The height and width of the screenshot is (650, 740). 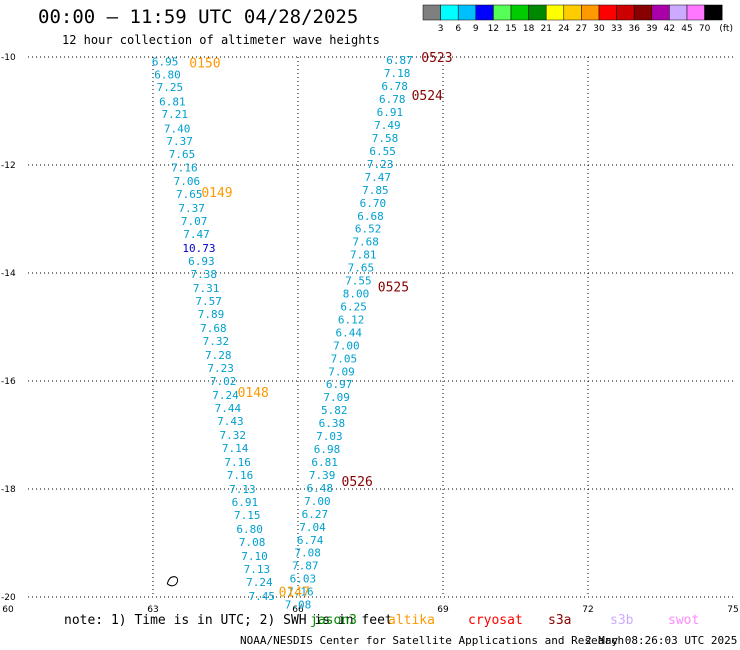 What do you see at coordinates (194, 221) in the screenshot?
I see `wave-height-label: 7.07` at bounding box center [194, 221].